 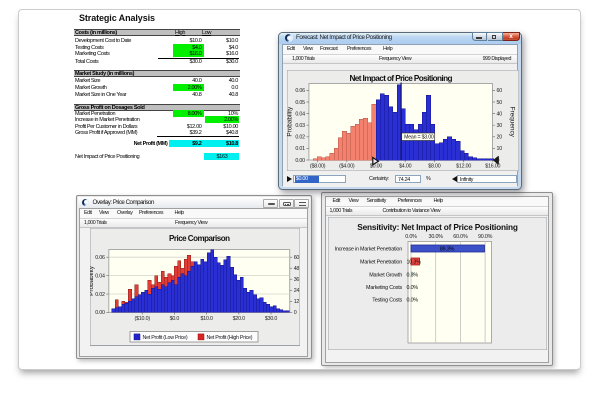 What do you see at coordinates (294, 313) in the screenshot?
I see `svg-text: 0` at bounding box center [294, 313].